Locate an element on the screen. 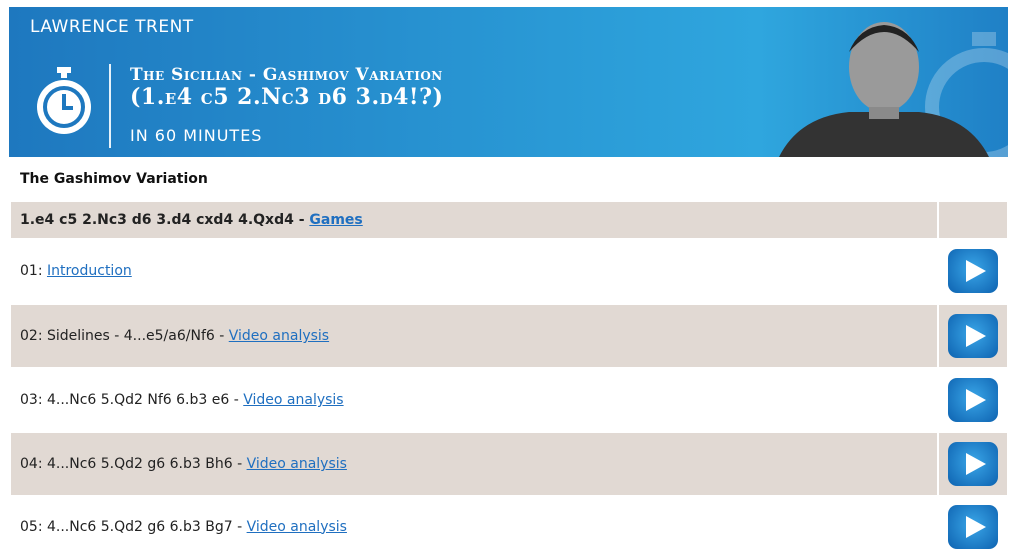 This screenshot has height=556, width=1017. author-photo is located at coordinates (884, 82).